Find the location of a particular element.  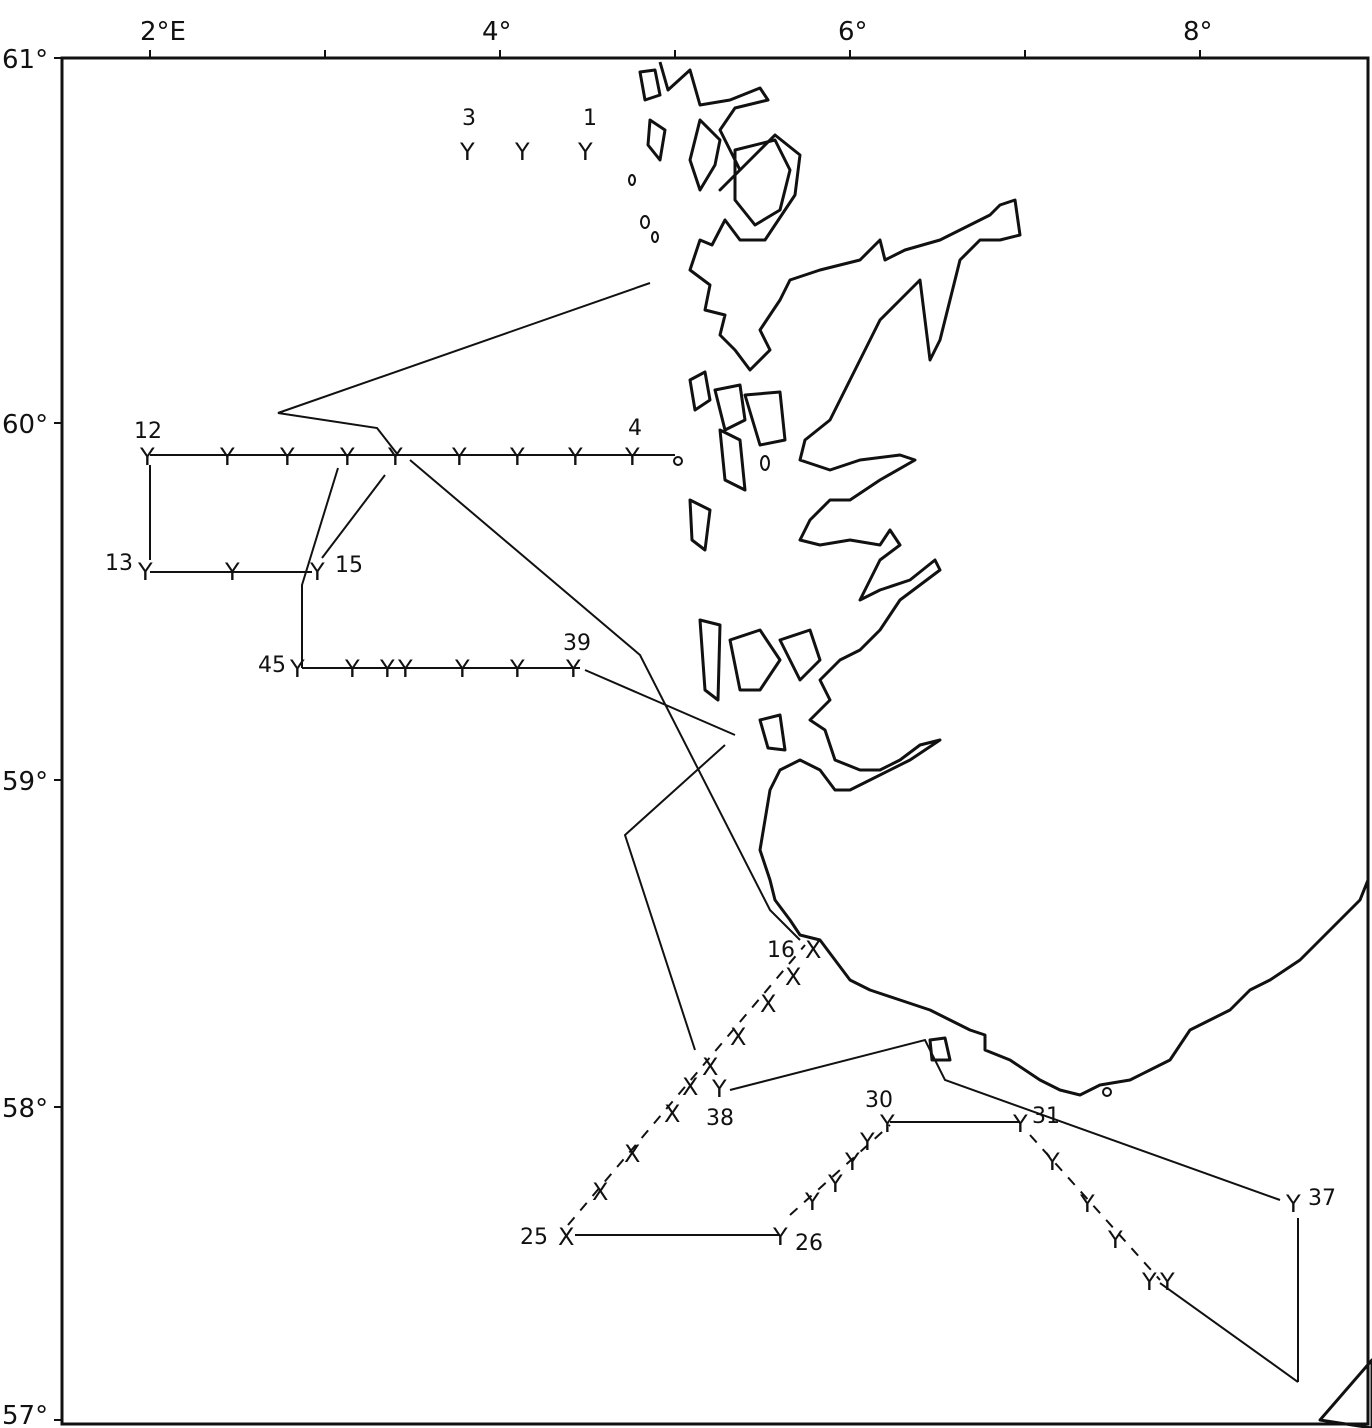

station-label-38: 38 is located at coordinates (720, 1118).